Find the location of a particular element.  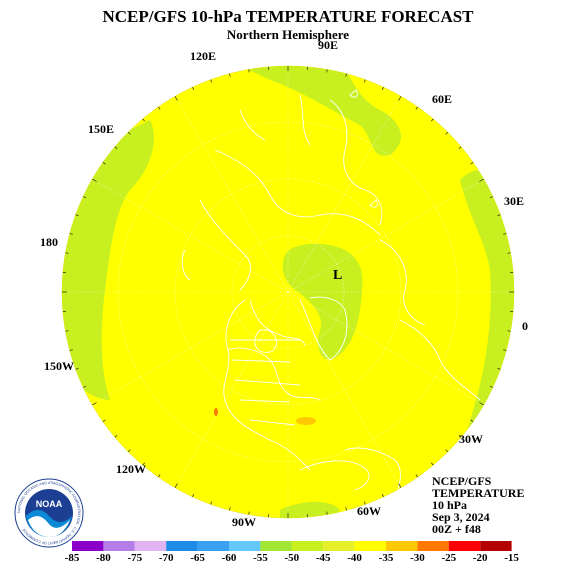

lon-label-60e: 60E is located at coordinates (442, 99).